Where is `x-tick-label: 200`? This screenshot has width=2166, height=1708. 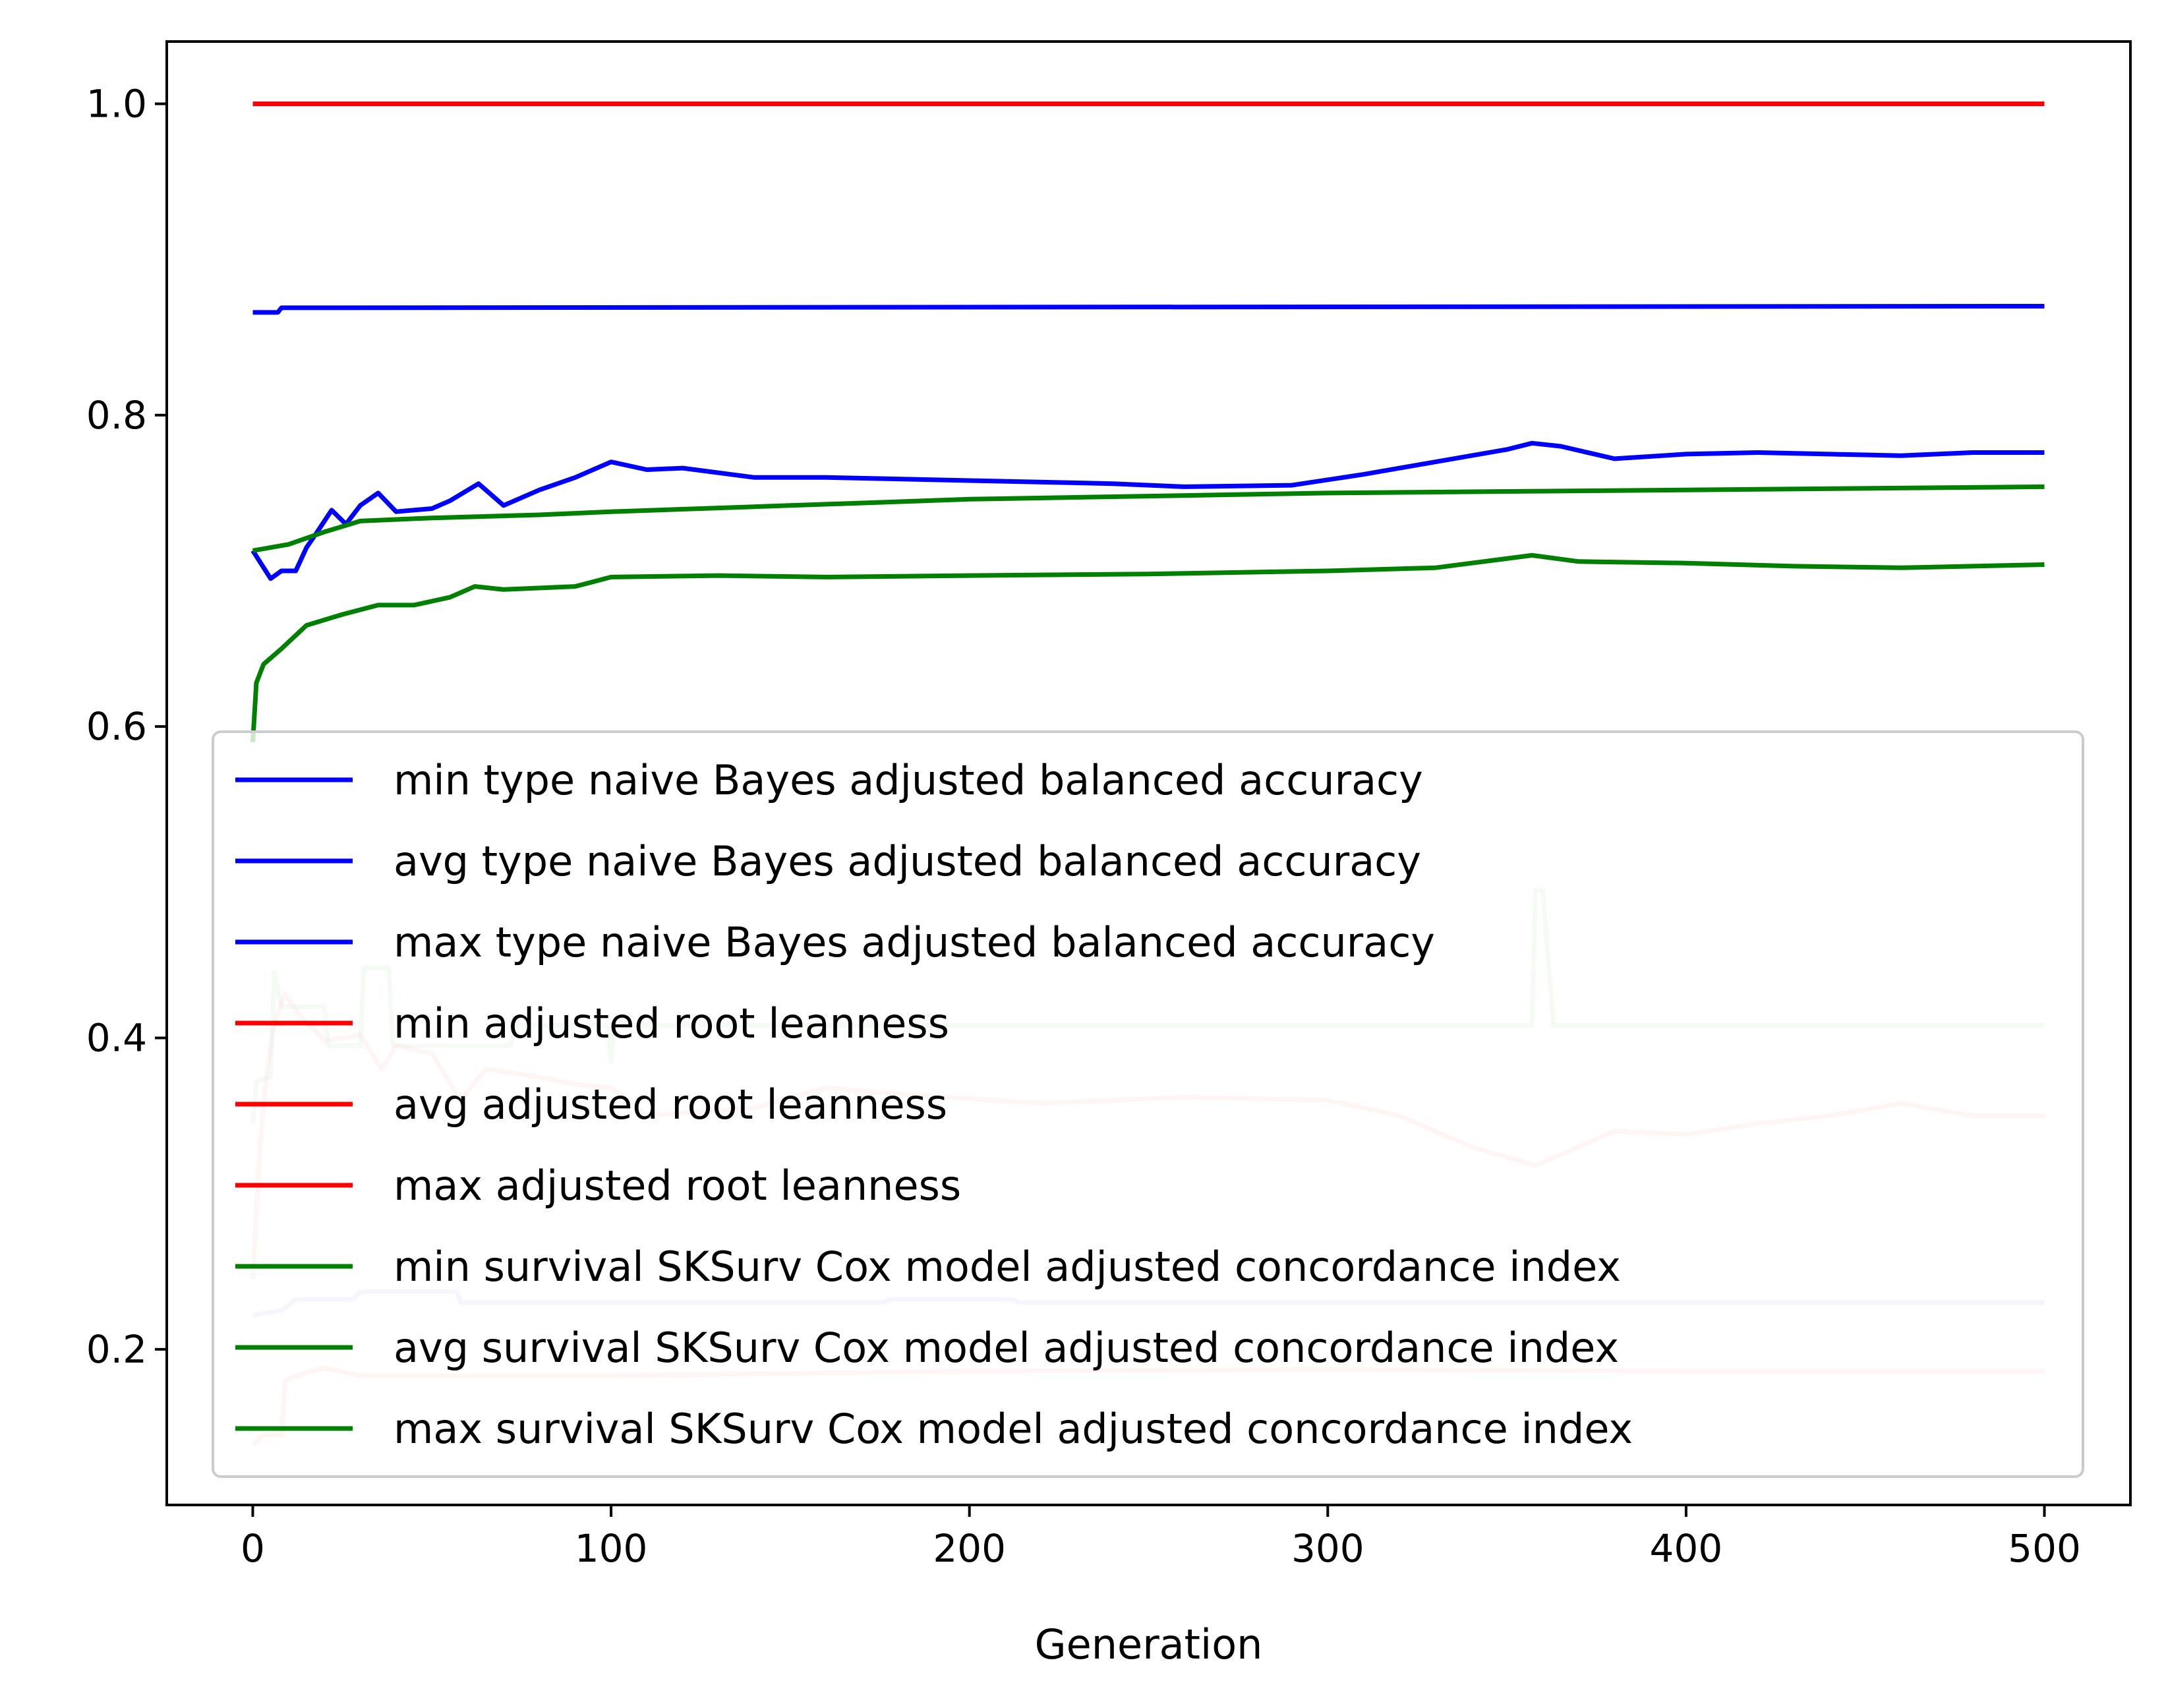 x-tick-label: 200 is located at coordinates (969, 1548).